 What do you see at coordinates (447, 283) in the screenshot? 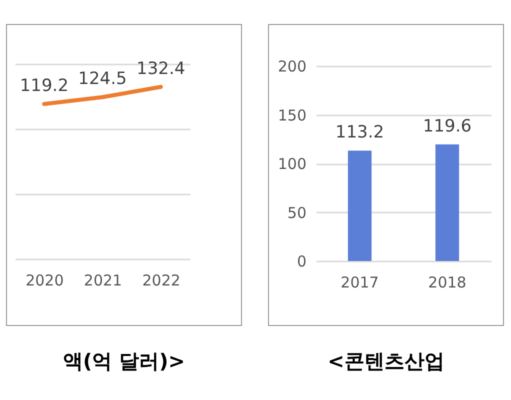
I see `x-tick-label: 2018` at bounding box center [447, 283].